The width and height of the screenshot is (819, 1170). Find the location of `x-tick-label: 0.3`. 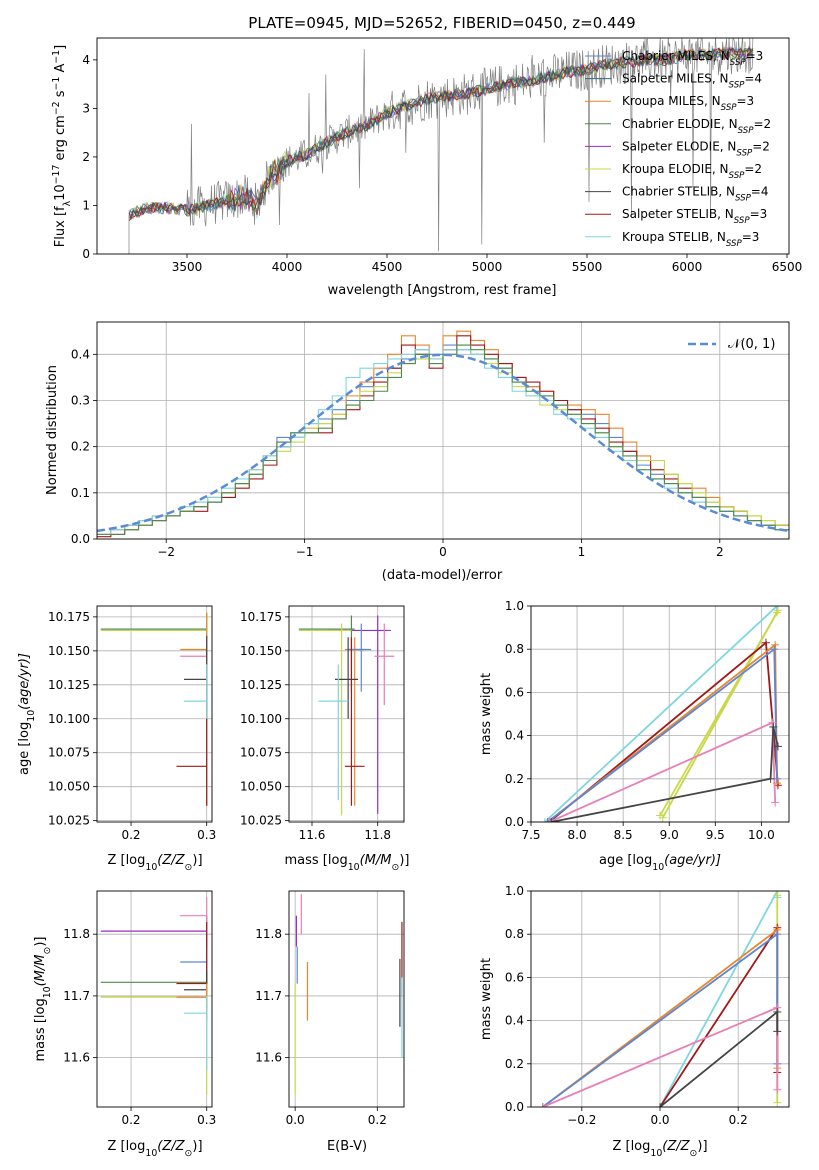

x-tick-label: 0.3 is located at coordinates (206, 835).